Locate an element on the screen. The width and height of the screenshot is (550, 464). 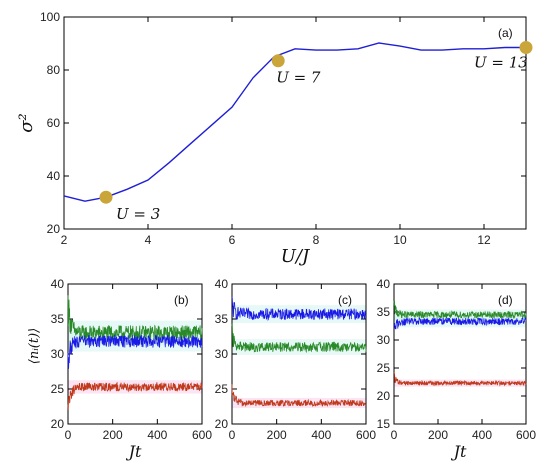
x-tick-label: 12 is located at coordinates (484, 240).